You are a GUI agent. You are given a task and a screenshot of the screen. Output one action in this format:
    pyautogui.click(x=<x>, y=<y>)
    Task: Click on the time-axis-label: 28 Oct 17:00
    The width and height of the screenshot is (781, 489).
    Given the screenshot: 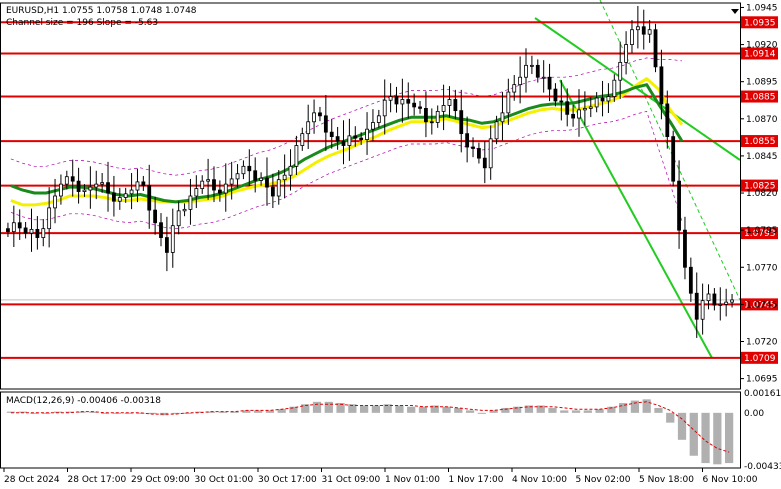 What is the action you would take?
    pyautogui.click(x=97, y=480)
    